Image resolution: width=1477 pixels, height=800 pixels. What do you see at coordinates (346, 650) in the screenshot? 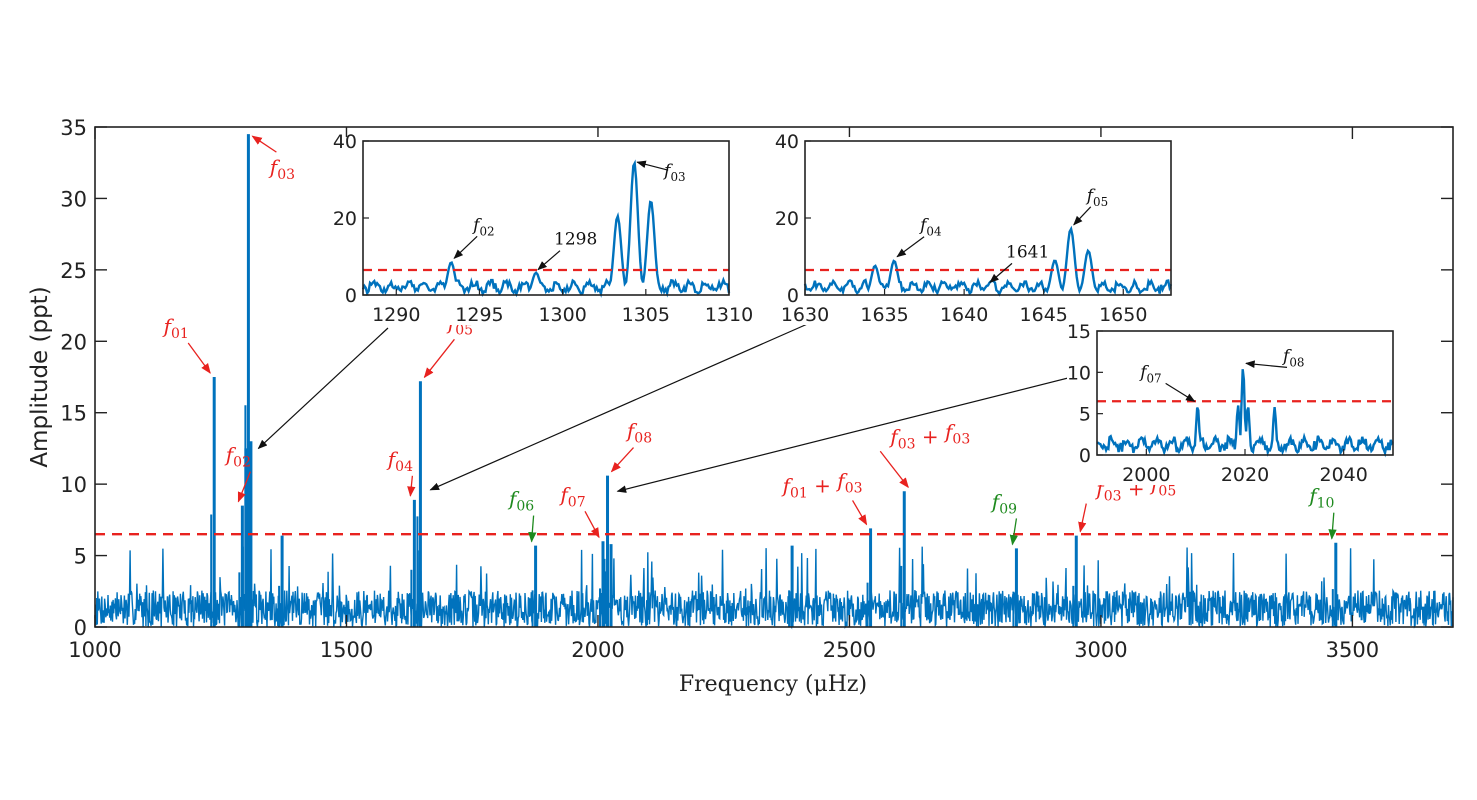
I see `x-tick-label: 1500` at bounding box center [346, 650].